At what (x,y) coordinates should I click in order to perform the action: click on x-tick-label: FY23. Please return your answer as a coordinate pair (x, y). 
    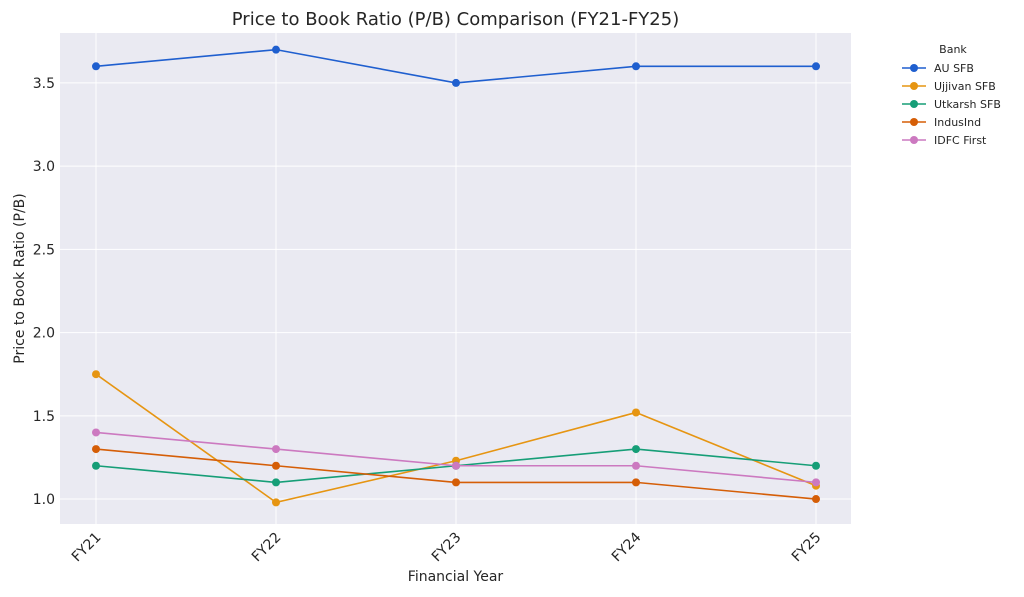
    Looking at the image, I should click on (447, 548).